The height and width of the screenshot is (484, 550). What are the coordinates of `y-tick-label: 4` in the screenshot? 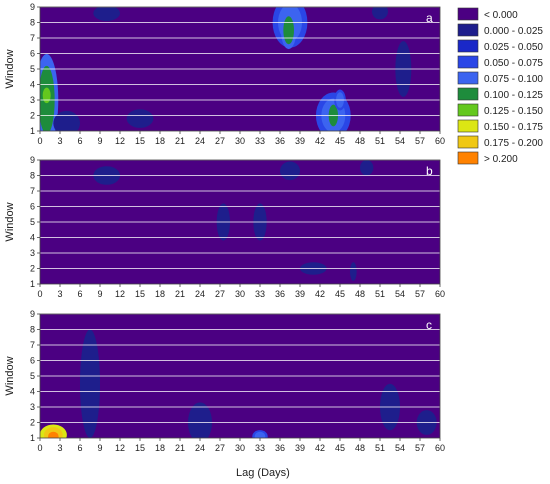 It's located at (32, 392).